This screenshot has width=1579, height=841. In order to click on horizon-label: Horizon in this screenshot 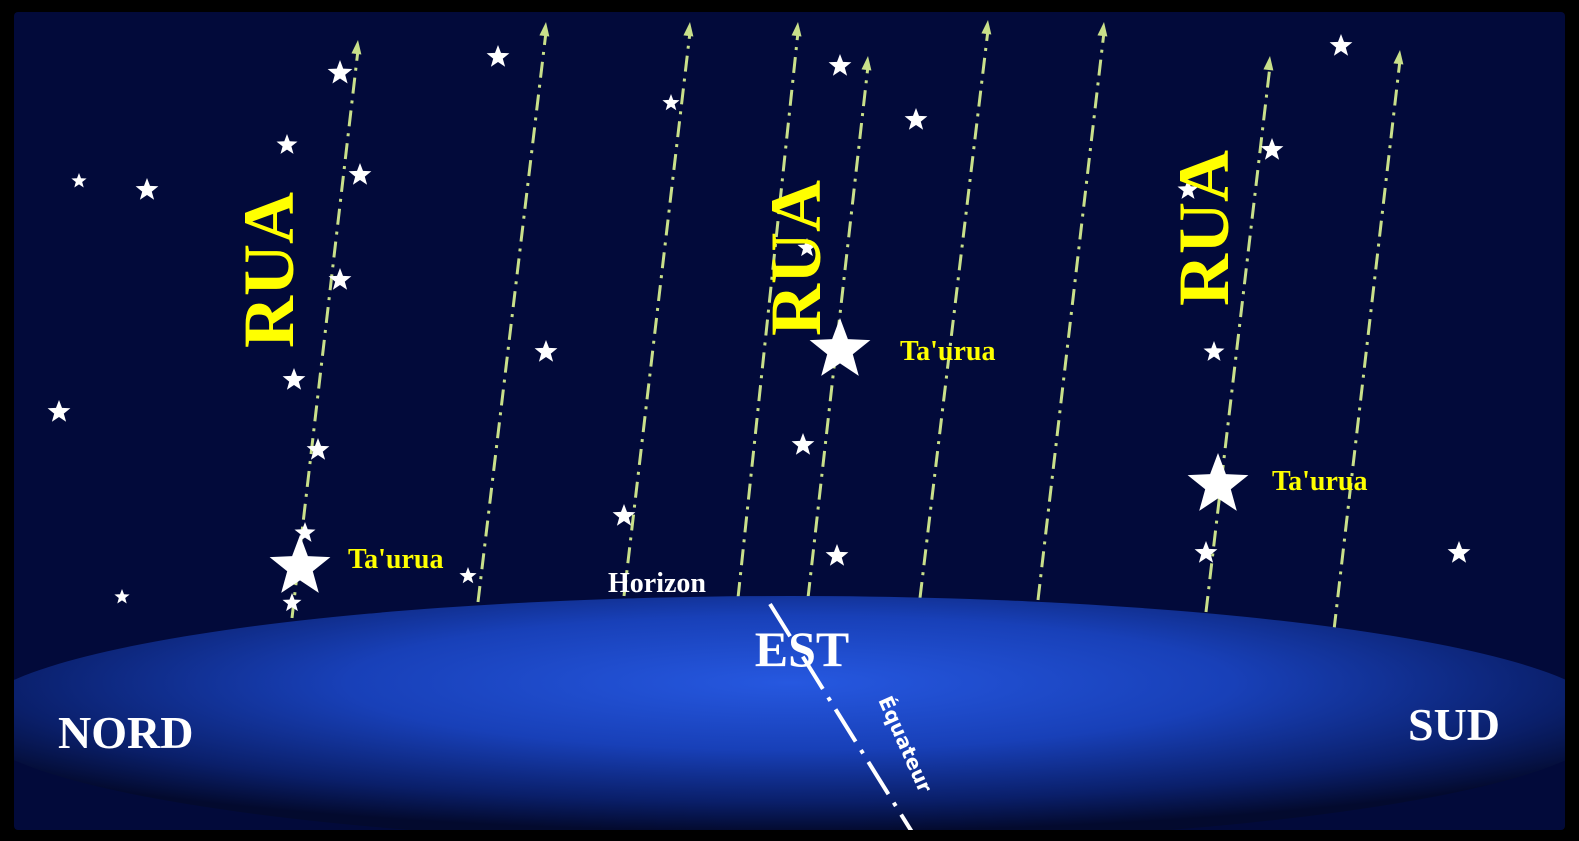, I will do `click(657, 583)`.